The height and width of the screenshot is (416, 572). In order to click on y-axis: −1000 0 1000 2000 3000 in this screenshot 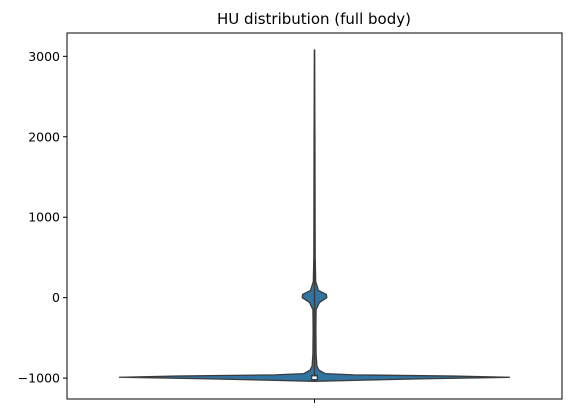, I will do `click(42, 217)`.